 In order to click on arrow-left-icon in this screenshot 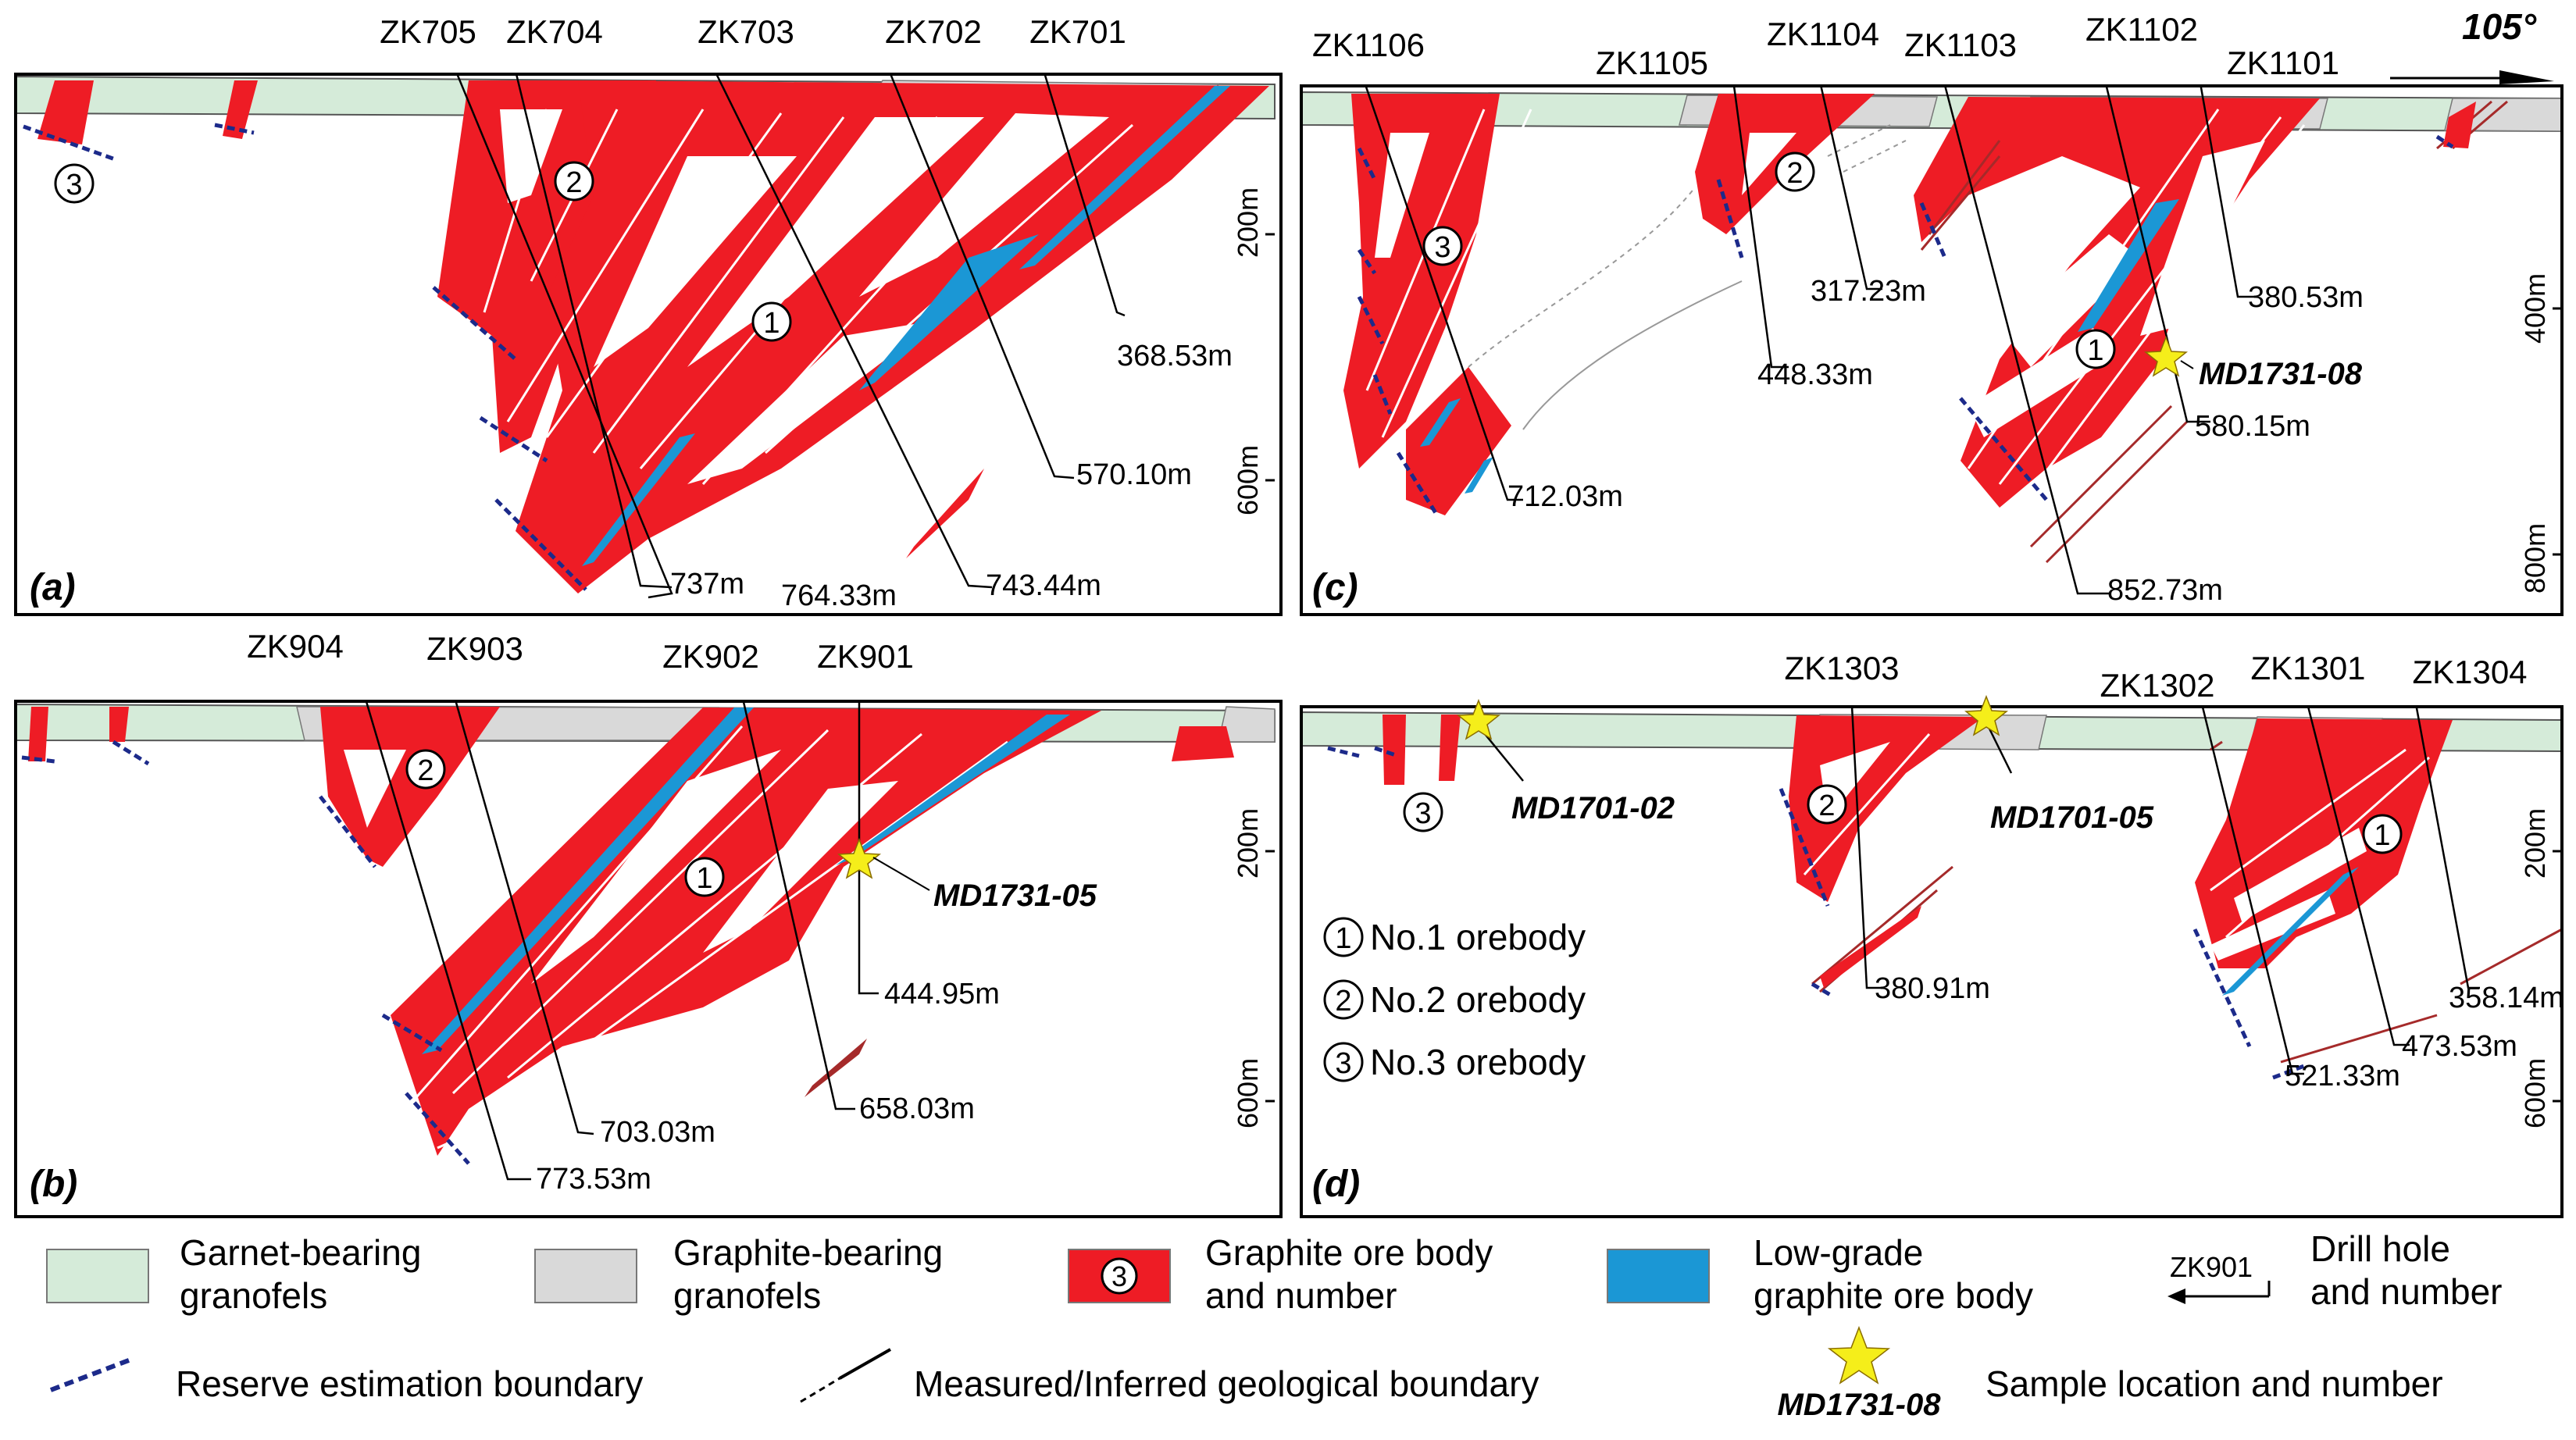, I will do `click(2176, 1296)`.